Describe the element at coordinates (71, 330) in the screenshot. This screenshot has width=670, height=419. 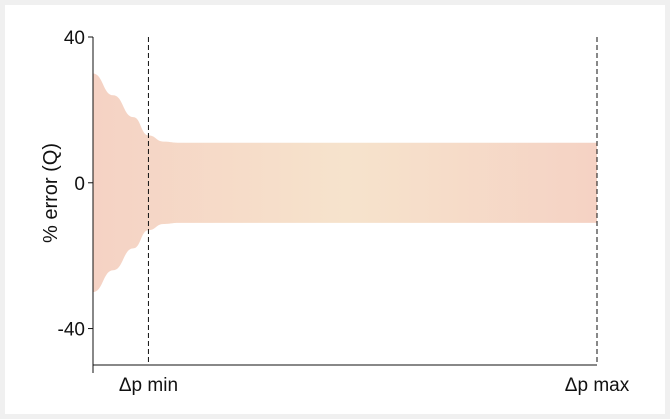
I see `y-tick-label-2: -40` at that location.